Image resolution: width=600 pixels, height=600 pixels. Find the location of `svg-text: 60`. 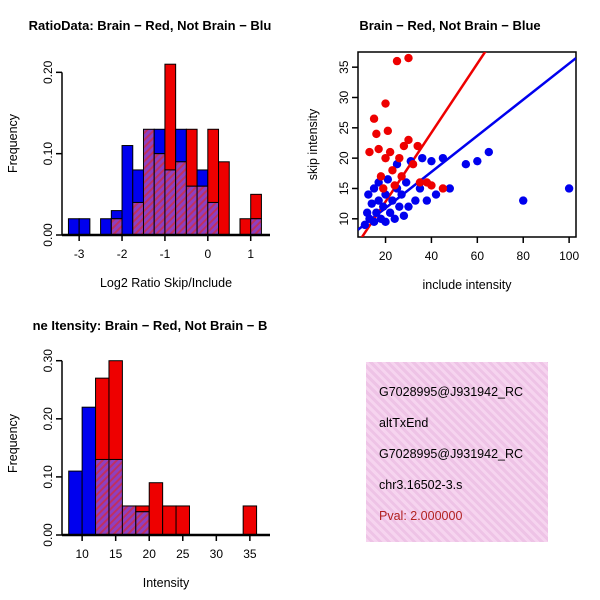

svg-text: 60 is located at coordinates (478, 256).